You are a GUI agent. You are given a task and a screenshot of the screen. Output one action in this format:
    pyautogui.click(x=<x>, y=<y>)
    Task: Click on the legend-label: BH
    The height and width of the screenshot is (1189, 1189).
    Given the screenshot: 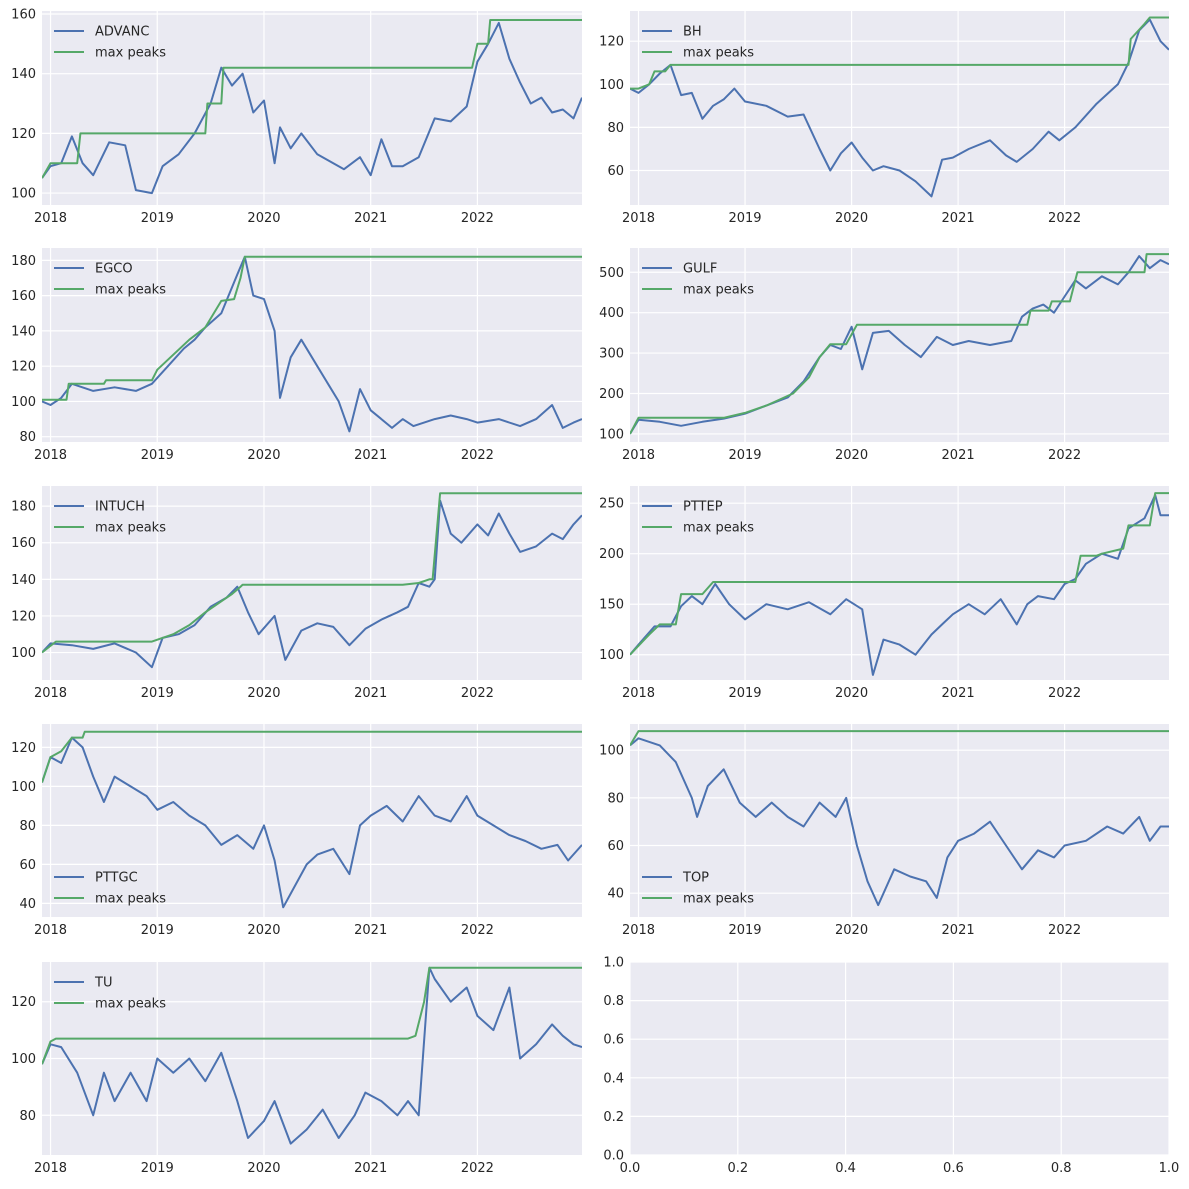 What is the action you would take?
    pyautogui.click(x=692, y=32)
    